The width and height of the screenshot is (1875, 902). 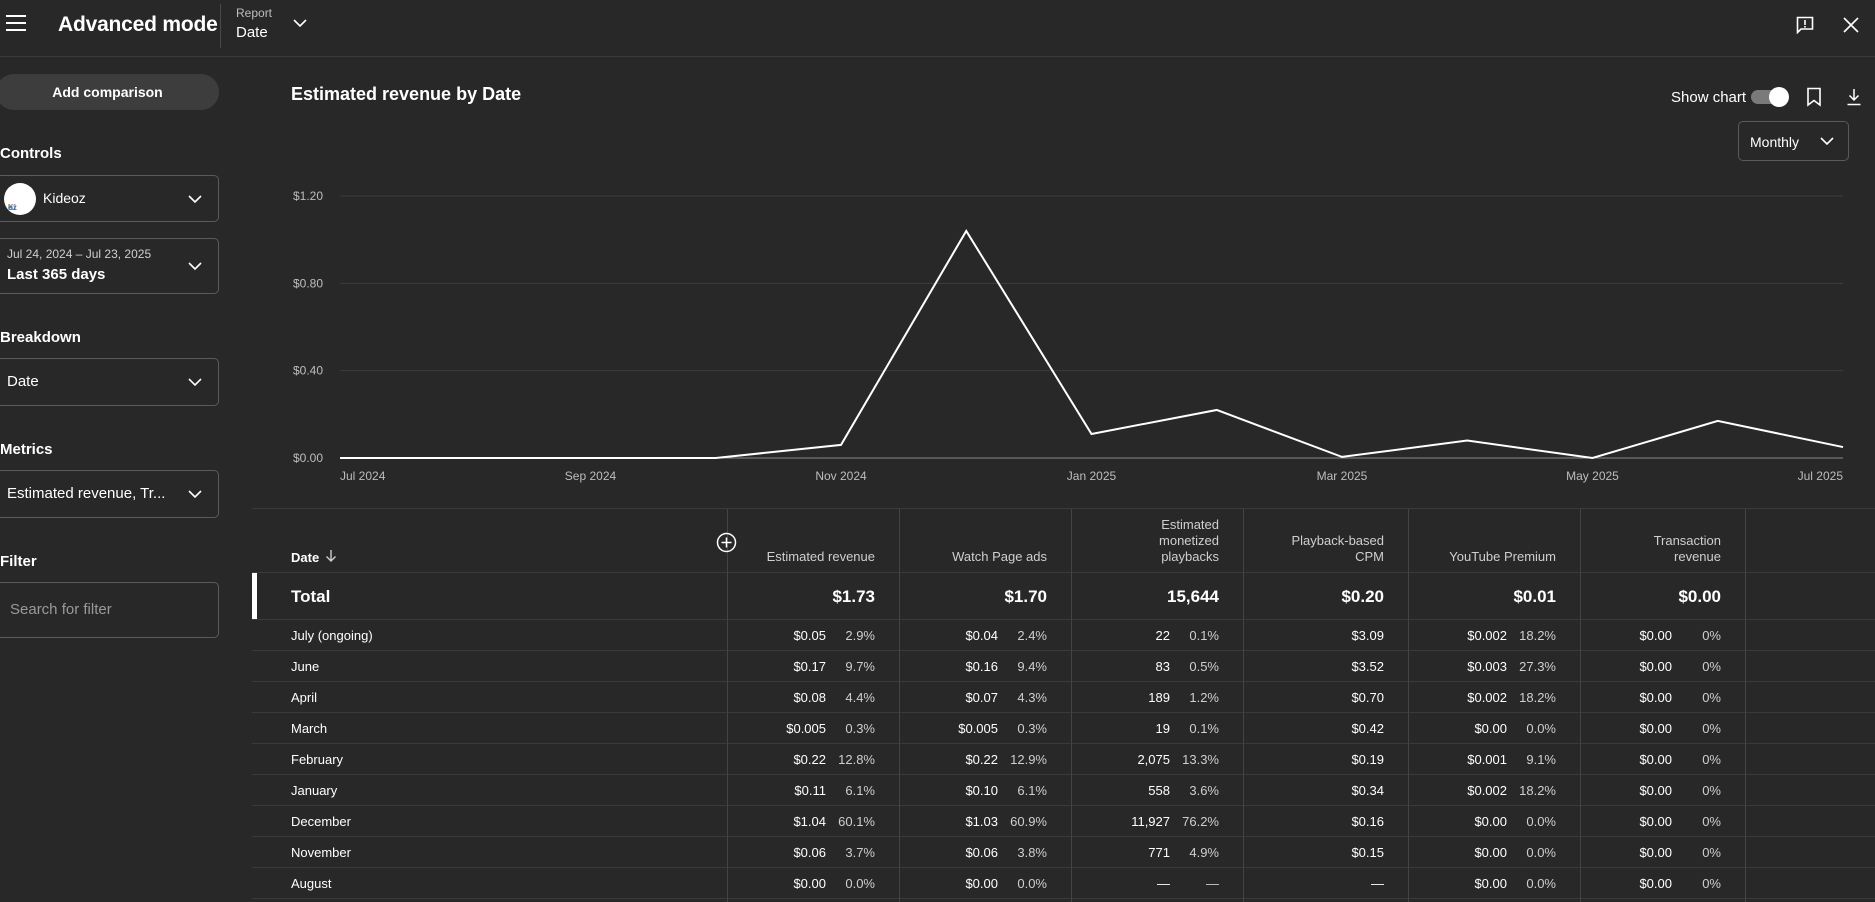 What do you see at coordinates (1150, 821) in the screenshot?
I see `cell-value: 11,927` at bounding box center [1150, 821].